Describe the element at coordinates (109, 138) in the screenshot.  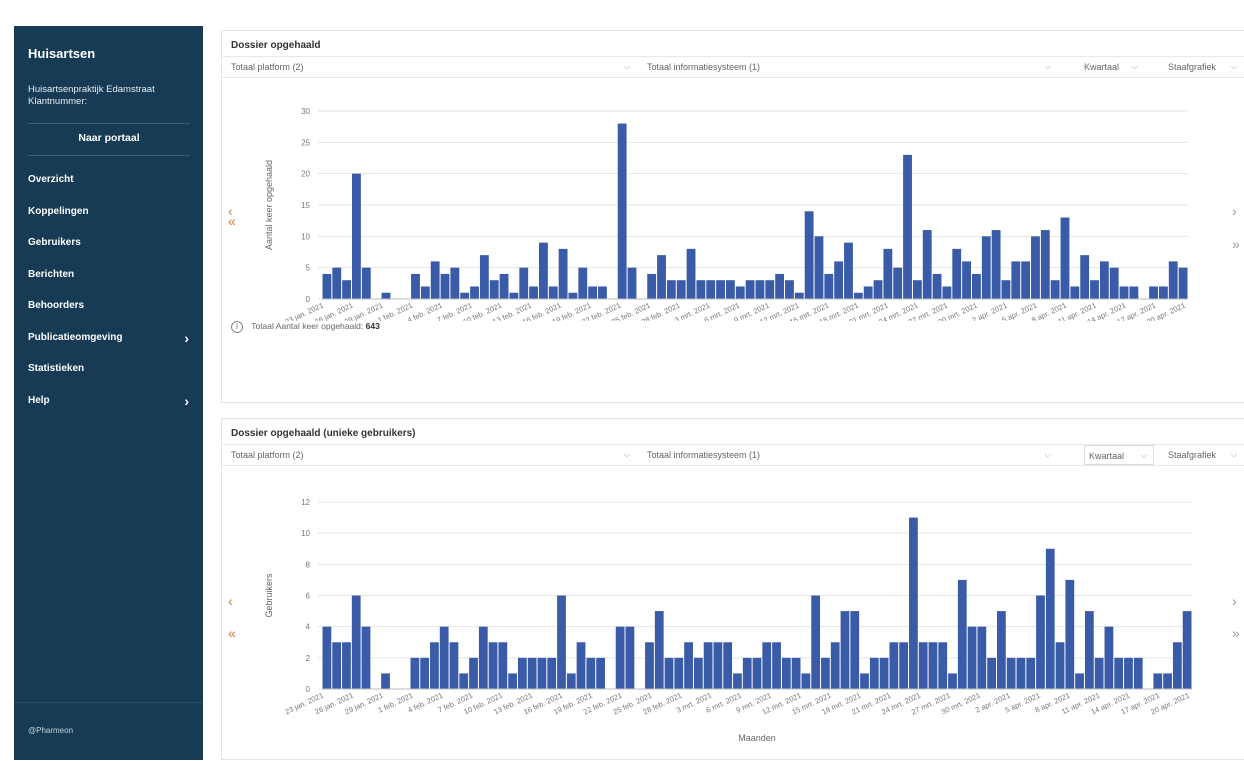
I see `portal-button: Naar portaal` at that location.